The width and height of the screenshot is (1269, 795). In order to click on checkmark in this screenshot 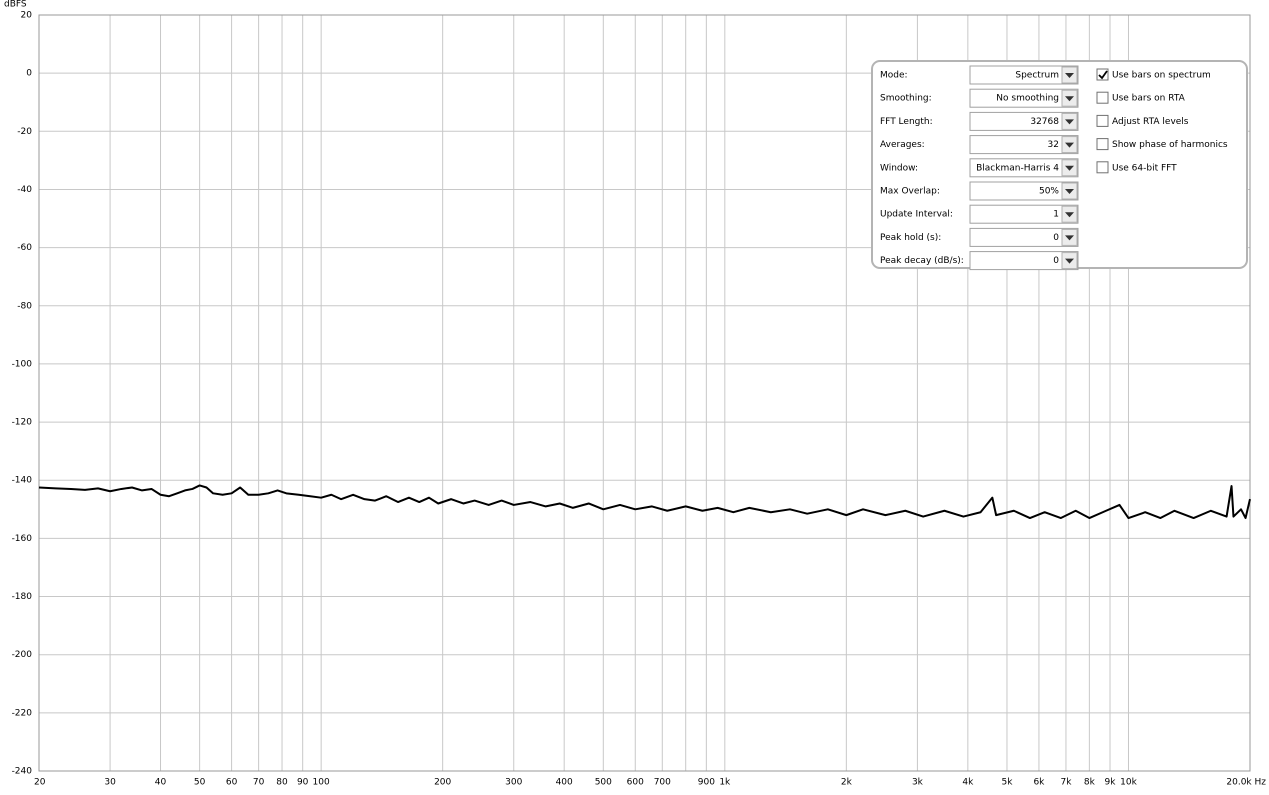, I will do `click(1103, 75)`.